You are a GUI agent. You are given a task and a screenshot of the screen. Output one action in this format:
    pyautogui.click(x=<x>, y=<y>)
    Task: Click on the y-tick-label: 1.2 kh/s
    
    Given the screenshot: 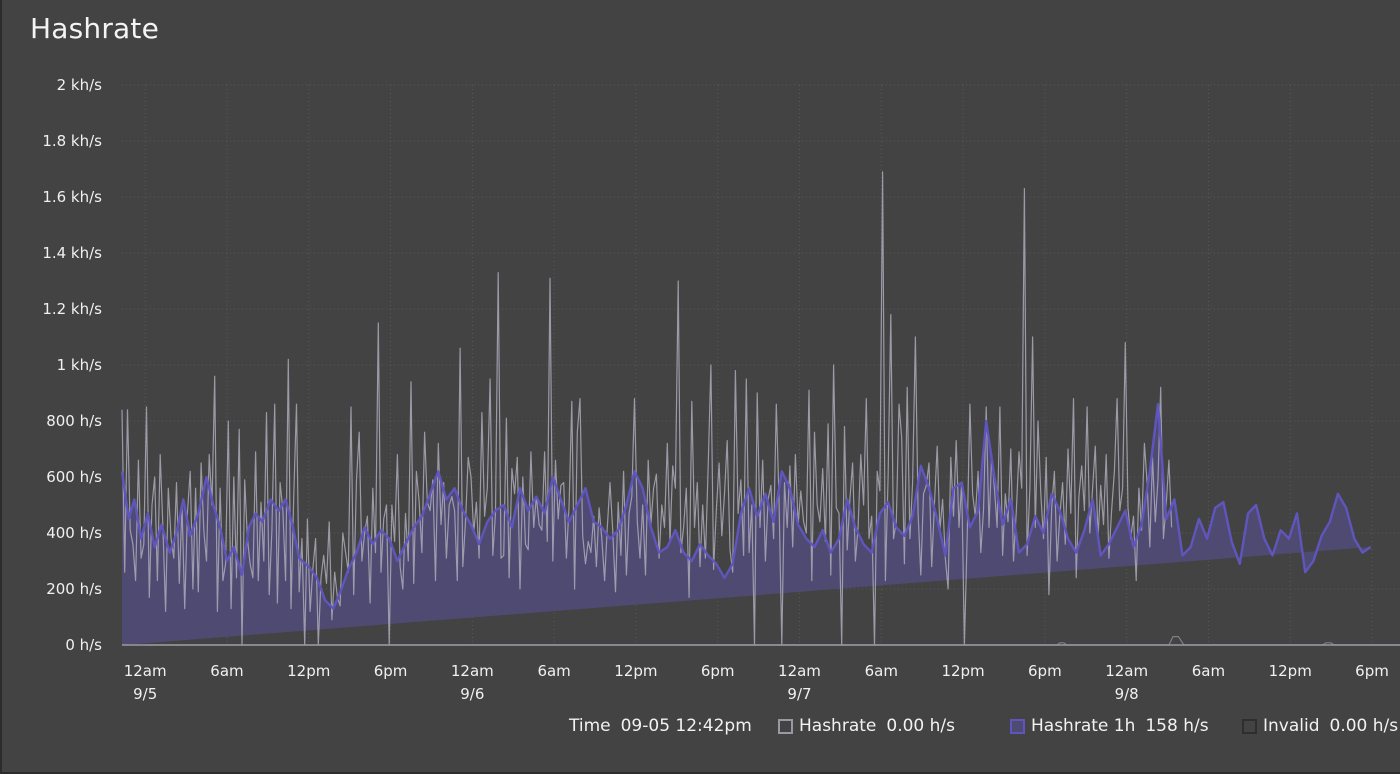 What is the action you would take?
    pyautogui.click(x=72, y=309)
    